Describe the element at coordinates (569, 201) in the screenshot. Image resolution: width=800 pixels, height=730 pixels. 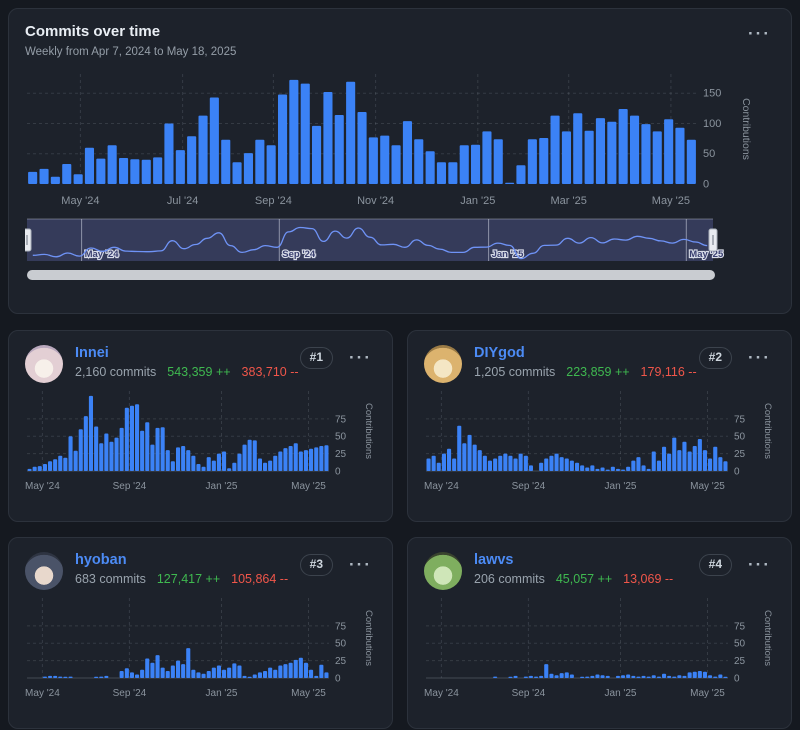
I see `svg-text: Mar '25` at that location.